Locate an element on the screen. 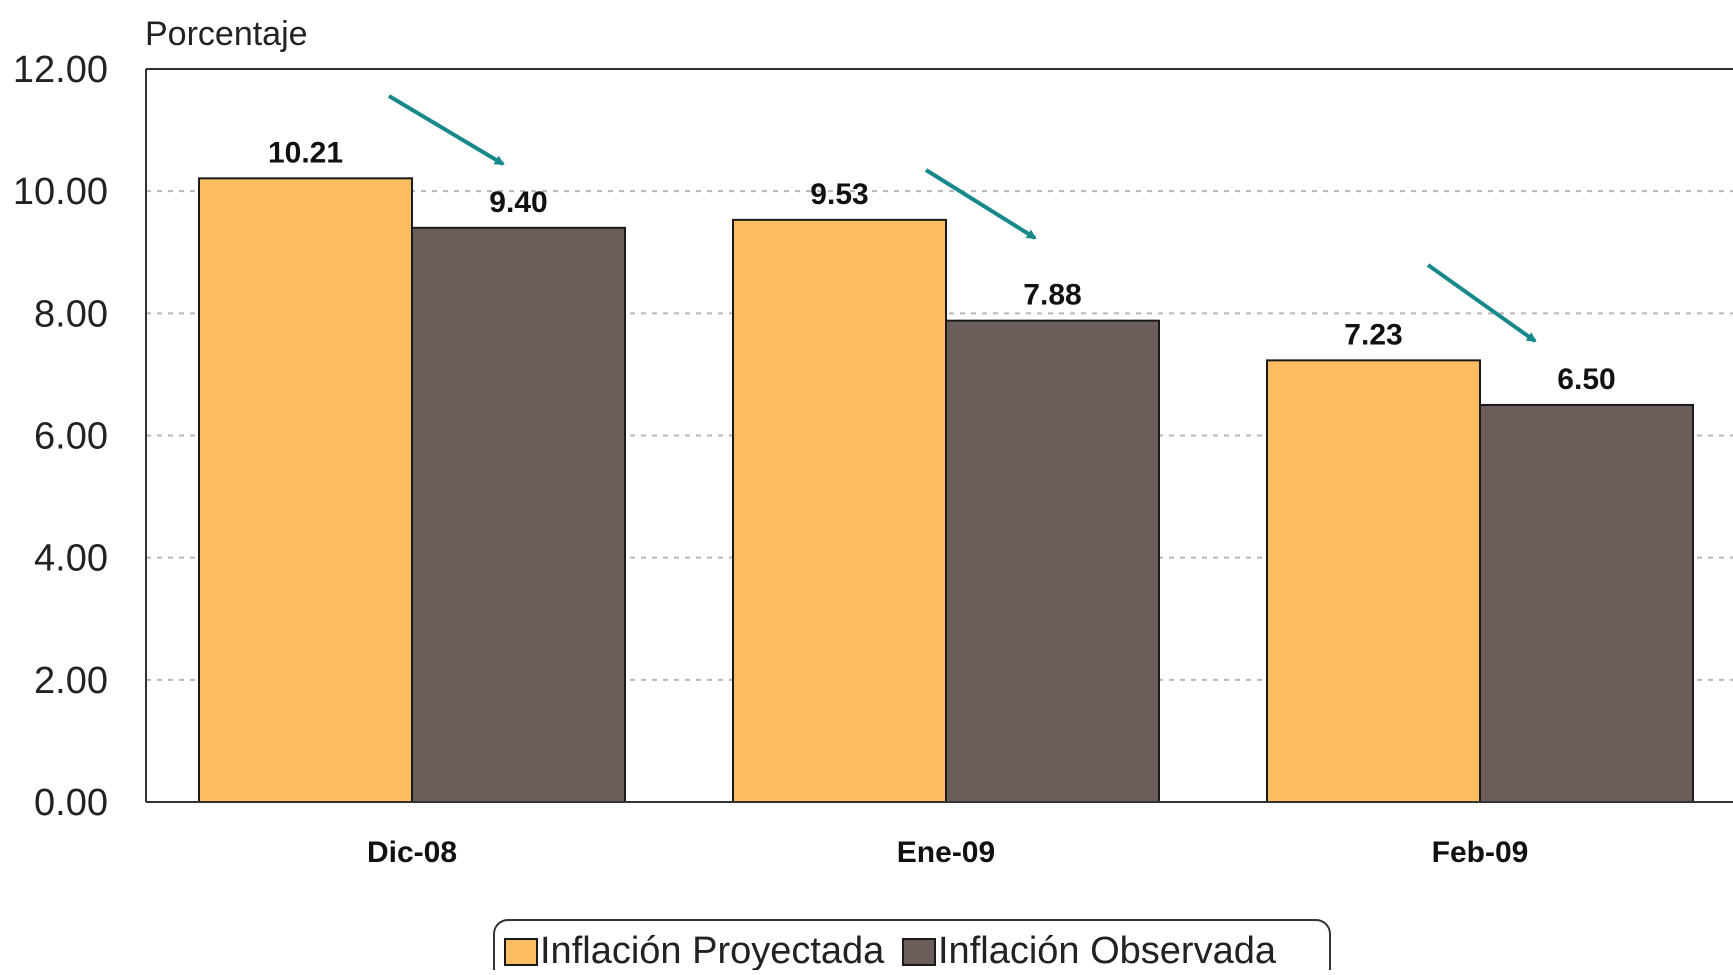 The image size is (1733, 975). y-tick-label: 10.00 is located at coordinates (60, 192).